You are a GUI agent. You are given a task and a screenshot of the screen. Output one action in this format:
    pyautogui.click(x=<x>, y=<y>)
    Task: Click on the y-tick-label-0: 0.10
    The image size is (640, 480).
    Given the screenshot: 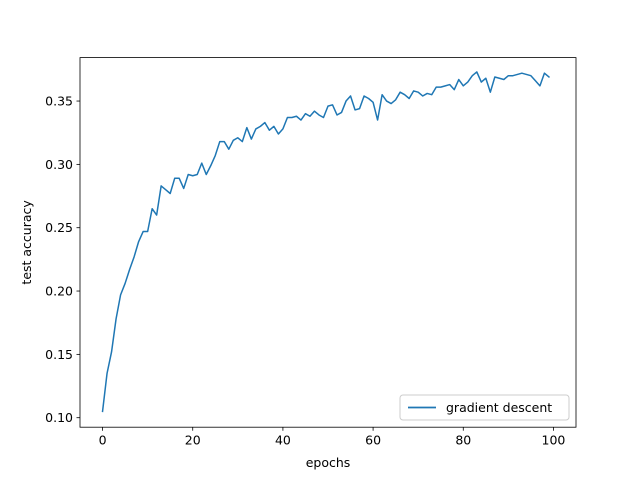 What is the action you would take?
    pyautogui.click(x=59, y=417)
    